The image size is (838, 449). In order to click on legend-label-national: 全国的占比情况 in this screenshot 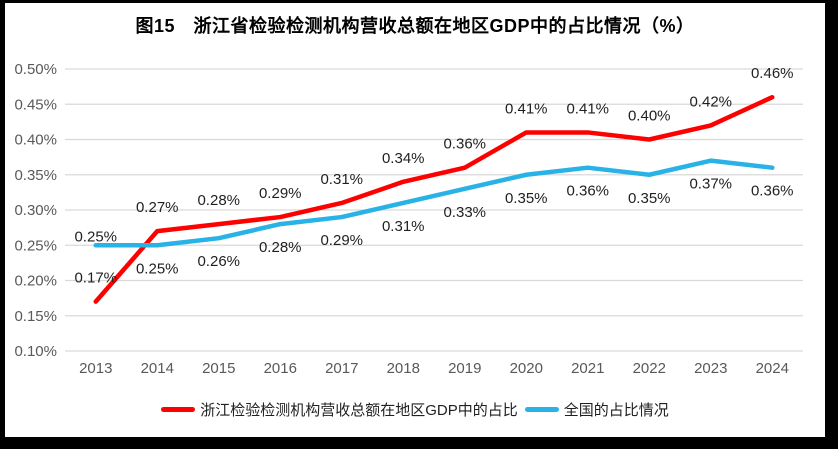, I will do `click(616, 410)`.